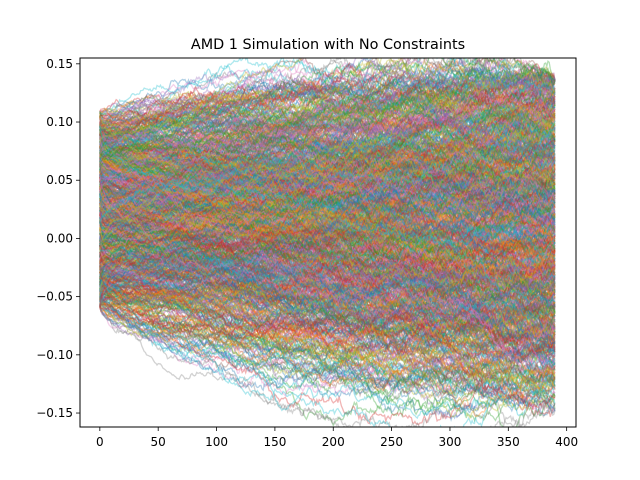 The height and width of the screenshot is (480, 640). What do you see at coordinates (274, 442) in the screenshot?
I see `x-tick-label: 150` at bounding box center [274, 442].